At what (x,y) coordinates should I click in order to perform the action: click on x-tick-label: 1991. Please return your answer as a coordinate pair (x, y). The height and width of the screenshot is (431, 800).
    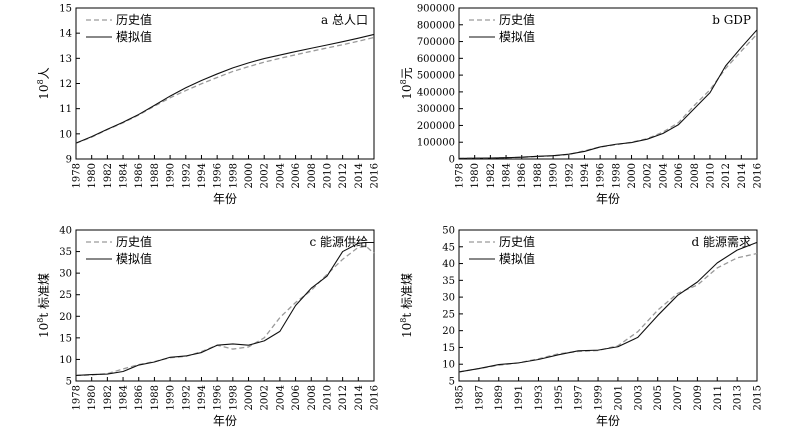
    Looking at the image, I should click on (519, 397).